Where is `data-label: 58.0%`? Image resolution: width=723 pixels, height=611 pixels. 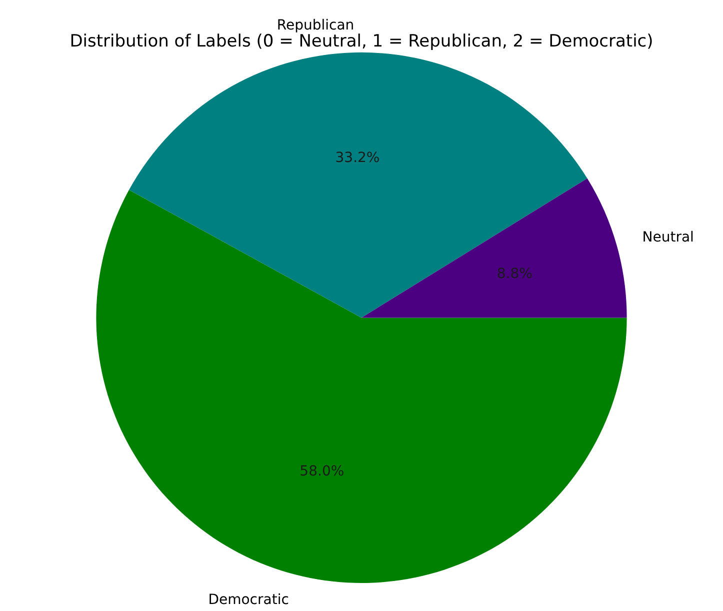
data-label: 58.0% is located at coordinates (322, 472).